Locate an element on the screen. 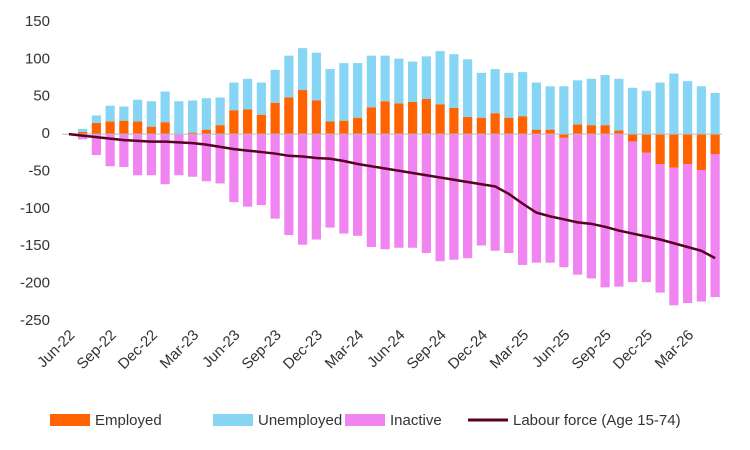  legend-label: Employed is located at coordinates (128, 420).